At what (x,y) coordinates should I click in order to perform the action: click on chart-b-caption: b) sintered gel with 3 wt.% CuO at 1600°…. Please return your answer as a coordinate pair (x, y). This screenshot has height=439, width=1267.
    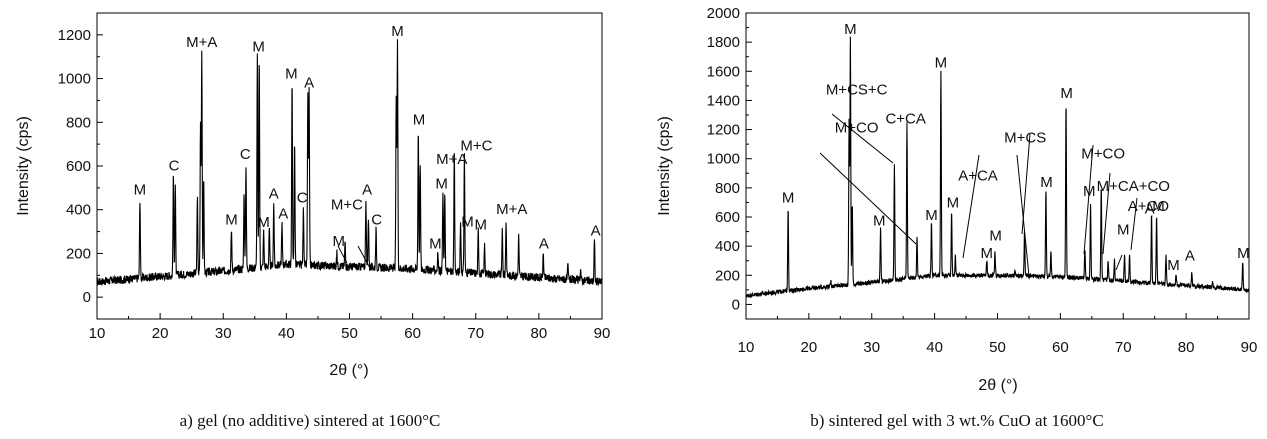
    Looking at the image, I should click on (956, 420).